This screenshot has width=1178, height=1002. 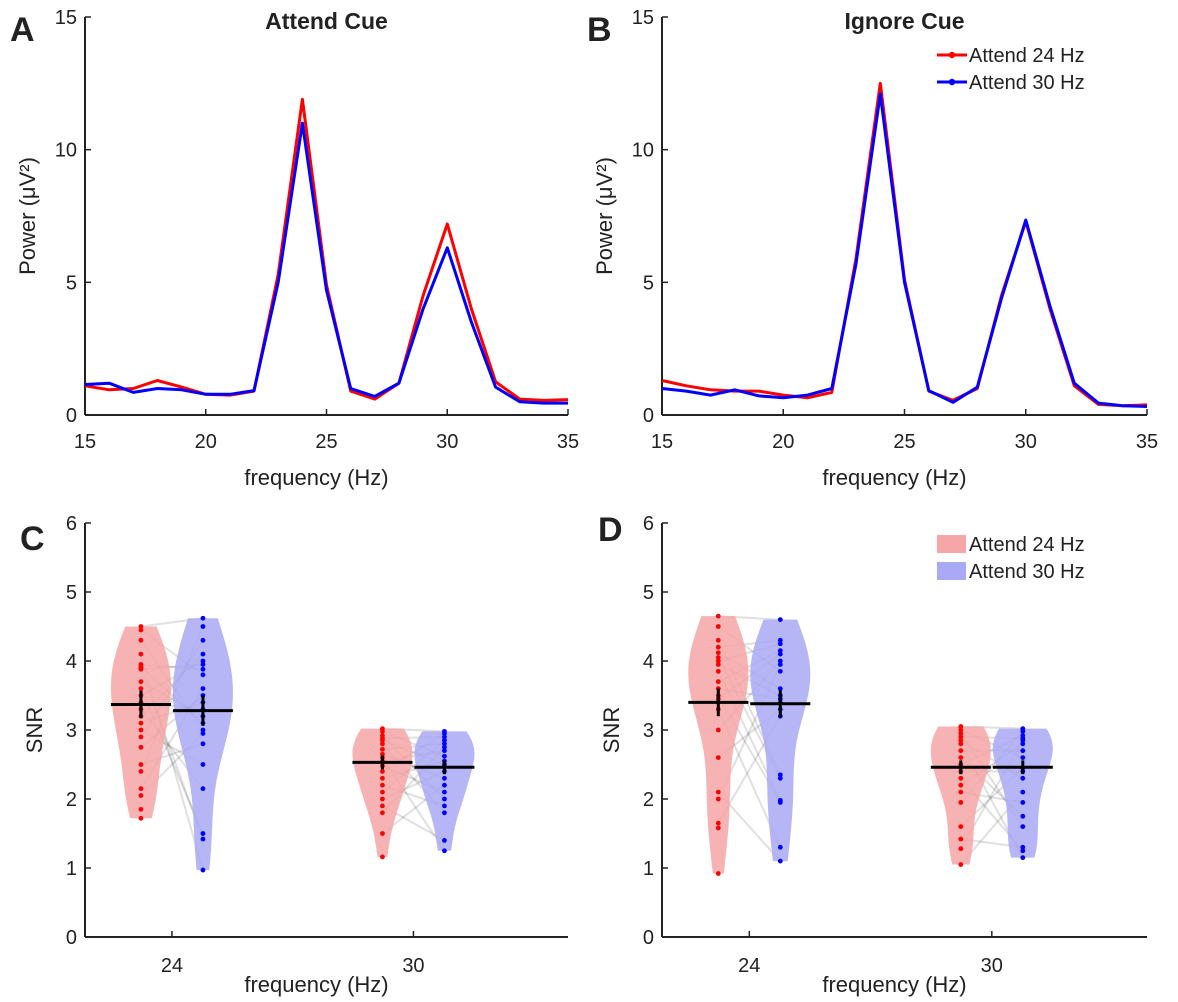 What do you see at coordinates (71, 869) in the screenshot?
I see `y-tick-label: 1` at bounding box center [71, 869].